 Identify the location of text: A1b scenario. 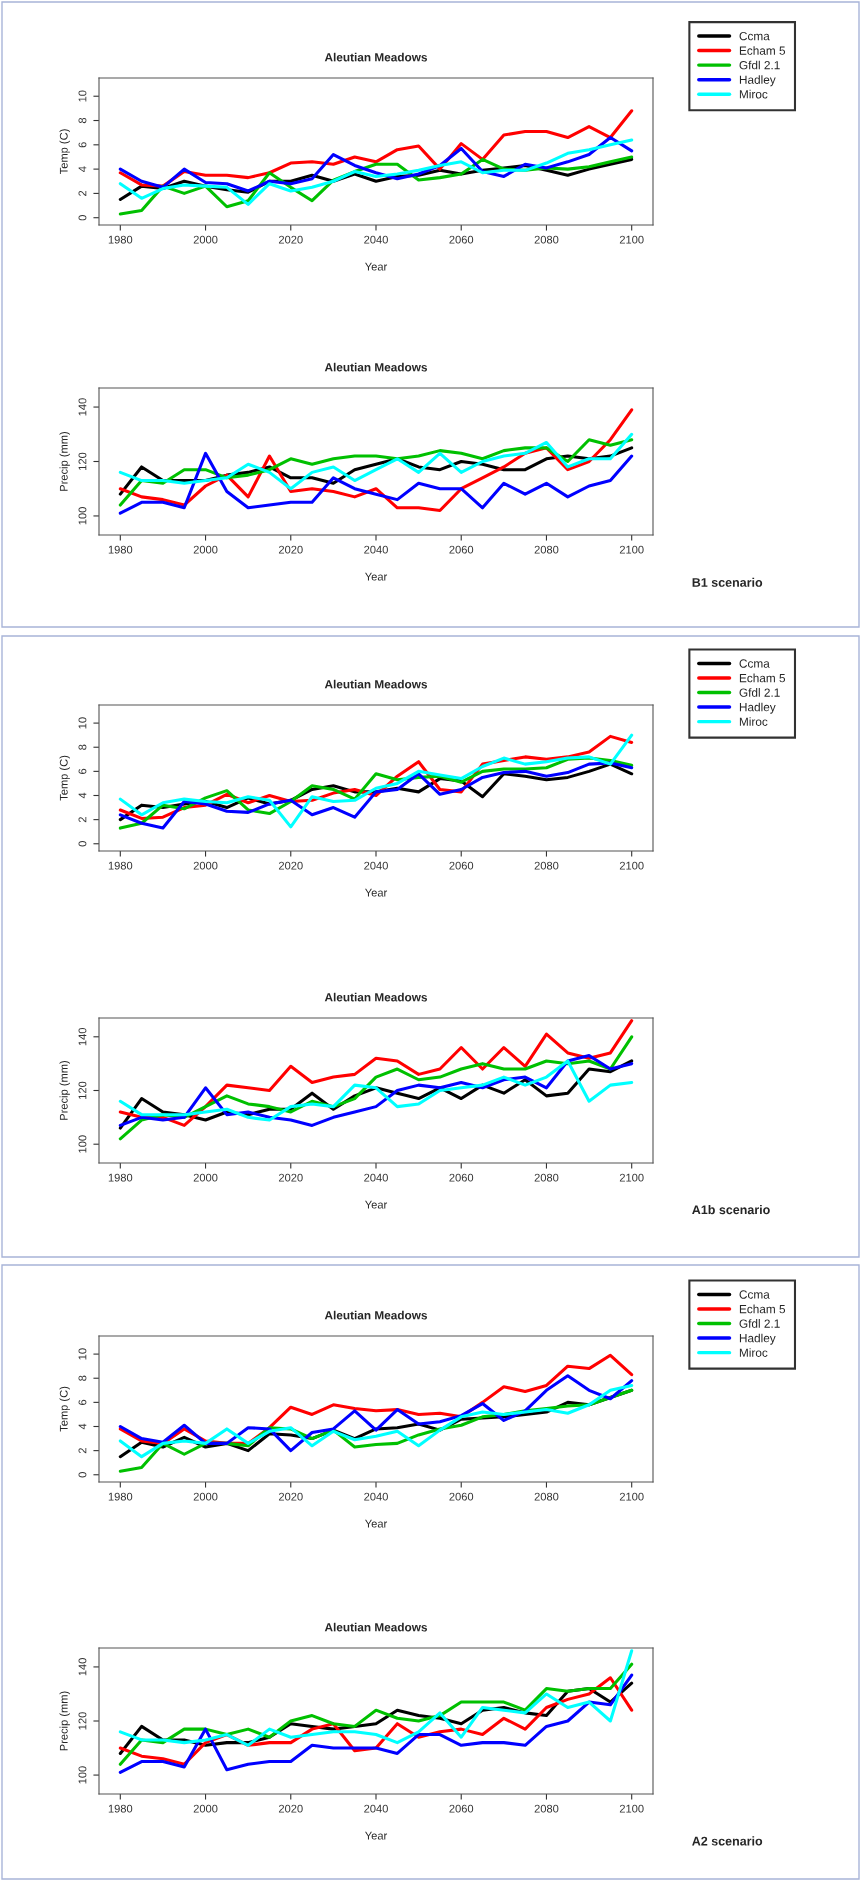
(731, 1210).